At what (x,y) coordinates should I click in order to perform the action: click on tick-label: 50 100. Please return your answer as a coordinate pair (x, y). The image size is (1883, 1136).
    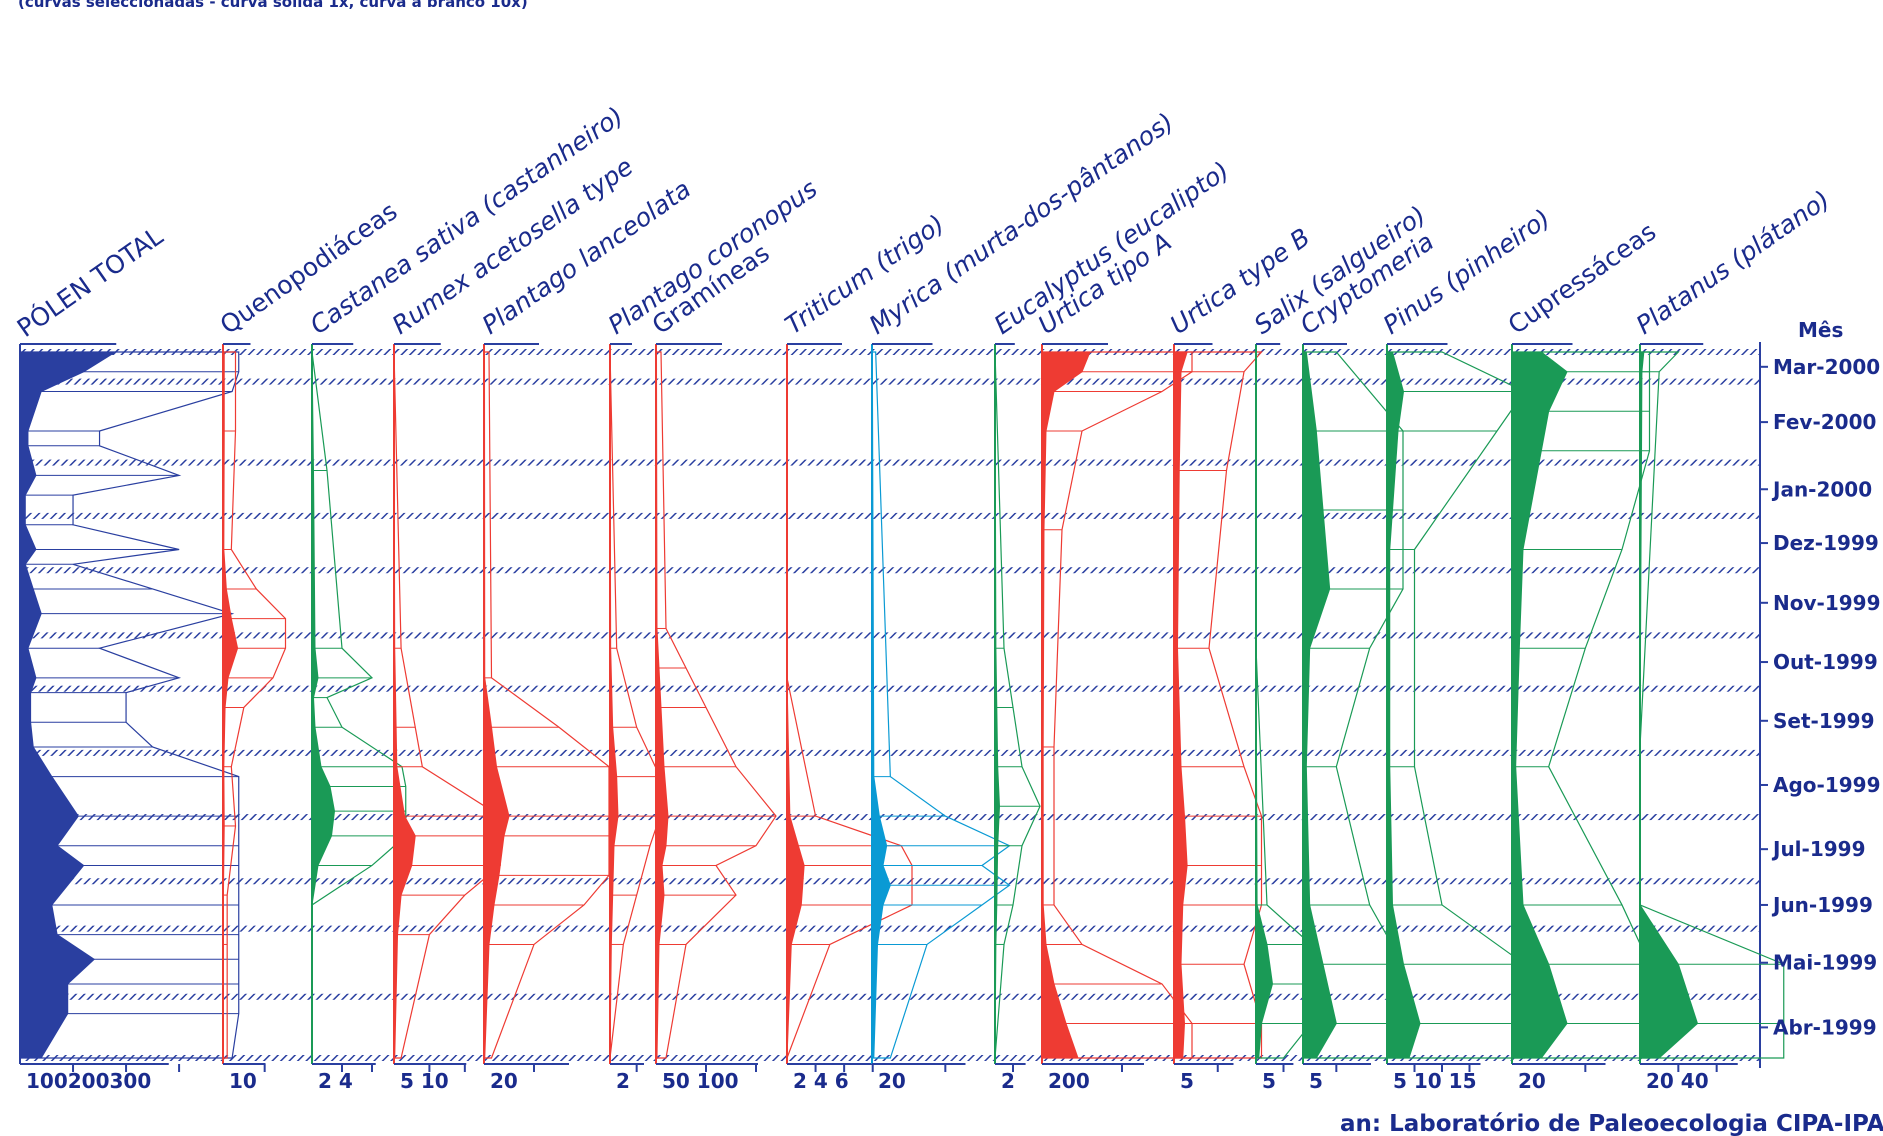
    Looking at the image, I should click on (700, 1081).